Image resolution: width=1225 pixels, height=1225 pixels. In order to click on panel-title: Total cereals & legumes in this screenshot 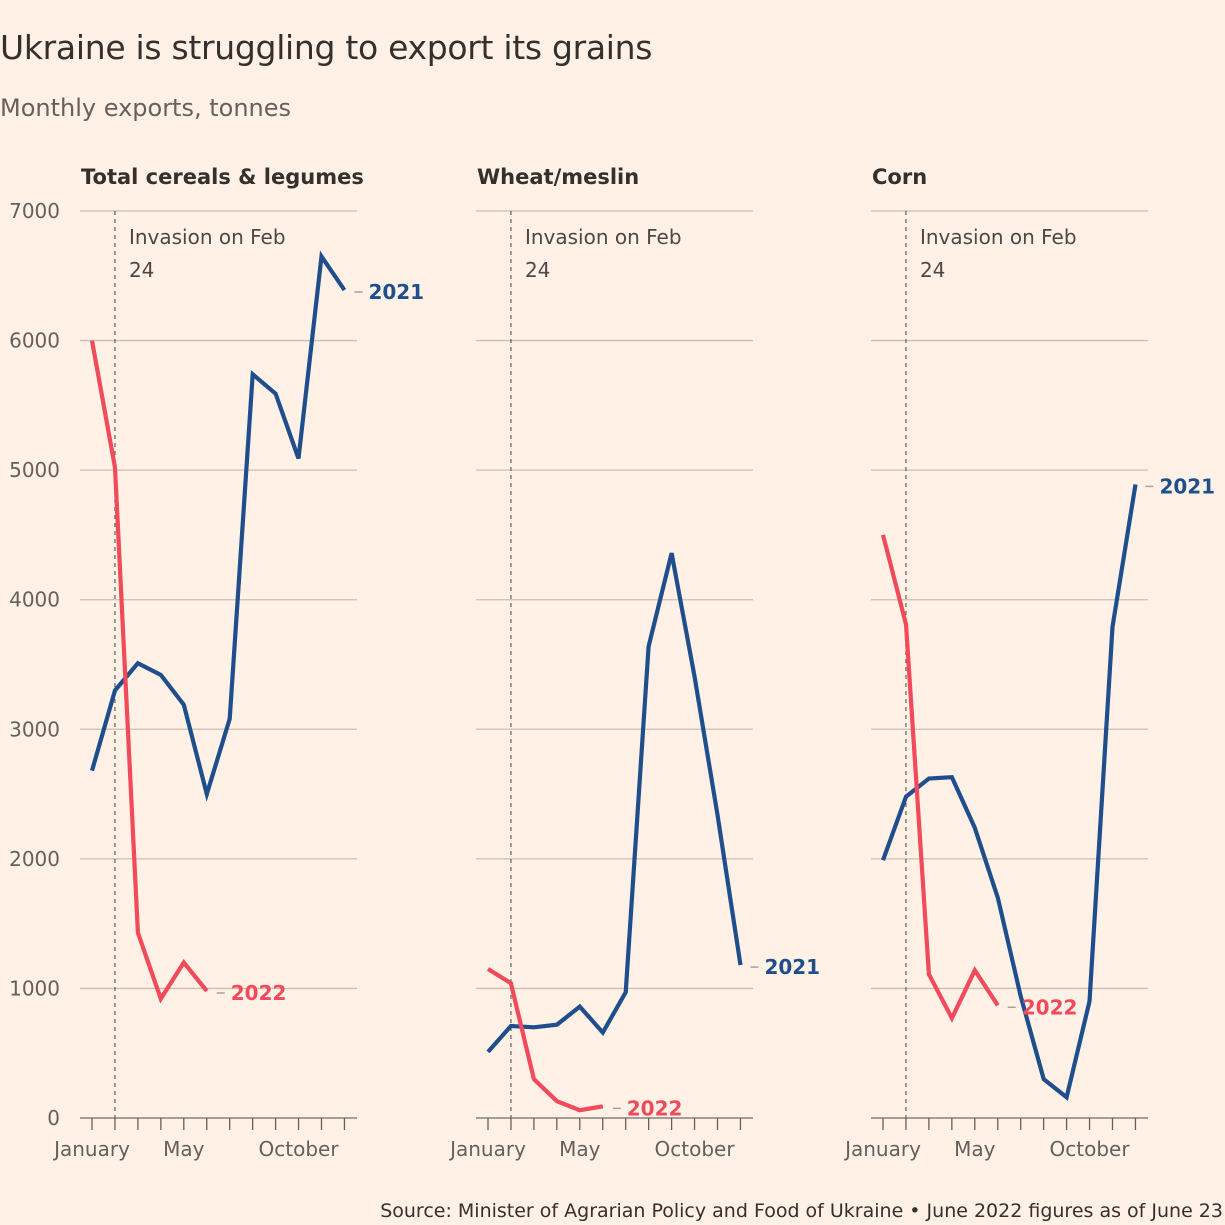, I will do `click(222, 177)`.